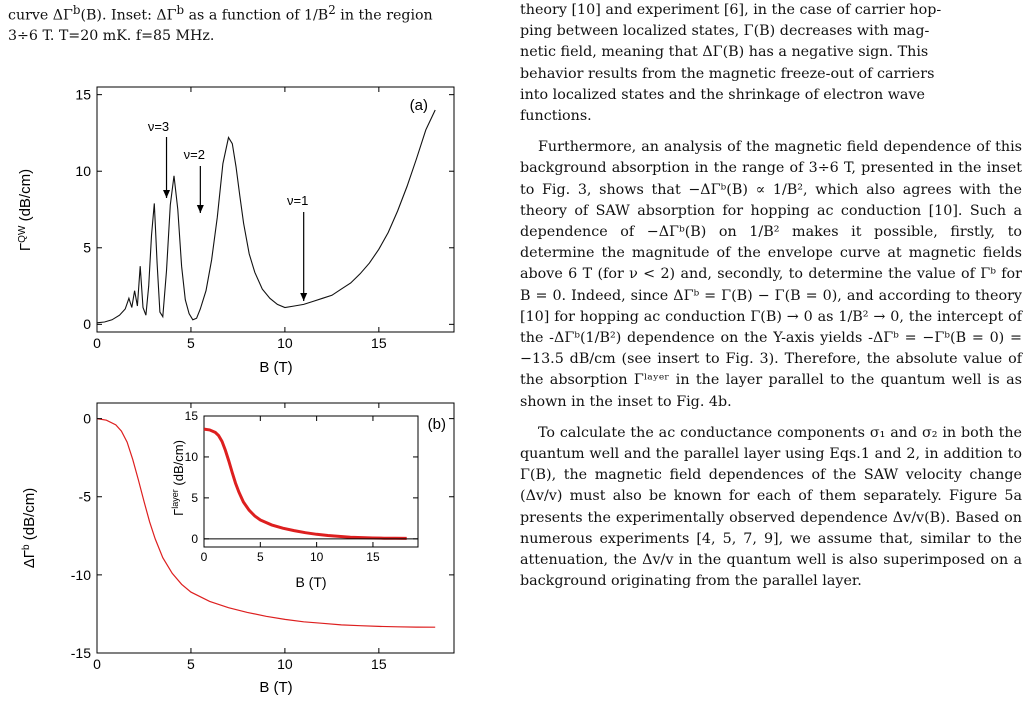 This screenshot has height=721, width=1030. I want to click on panel-a-ylabel: ΓQW (dB/cm), so click(26, 210).